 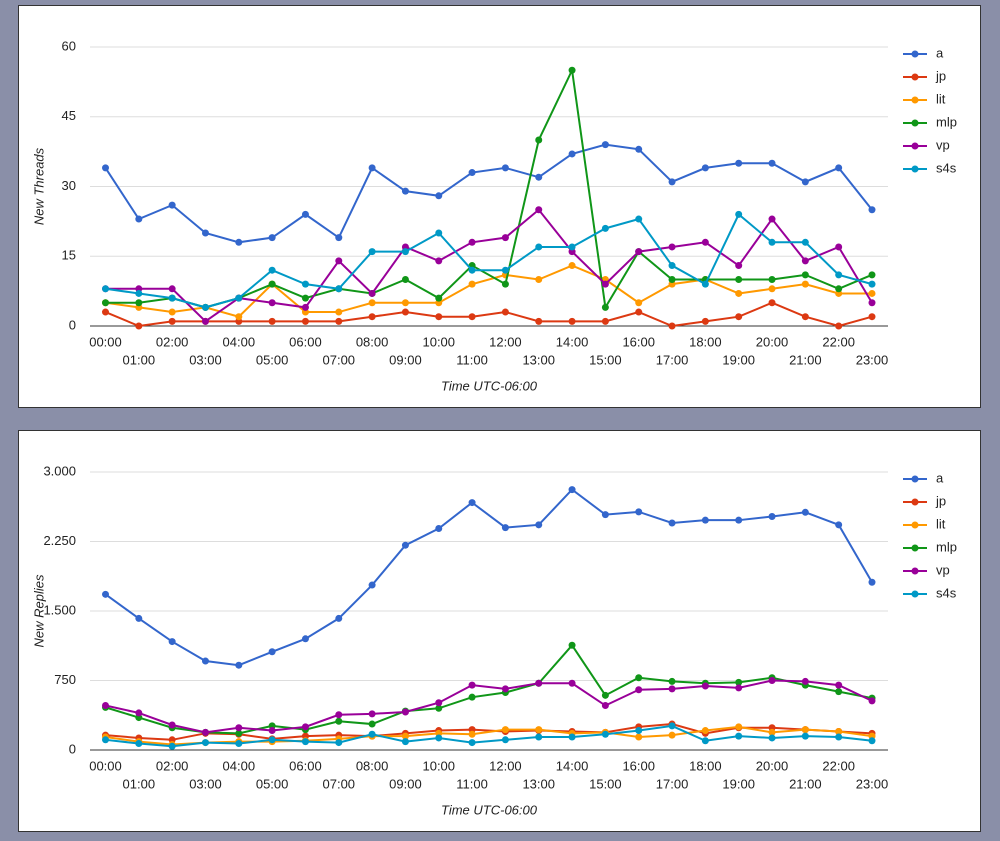 What do you see at coordinates (72, 324) in the screenshot?
I see `y-tick-label: 0` at bounding box center [72, 324].